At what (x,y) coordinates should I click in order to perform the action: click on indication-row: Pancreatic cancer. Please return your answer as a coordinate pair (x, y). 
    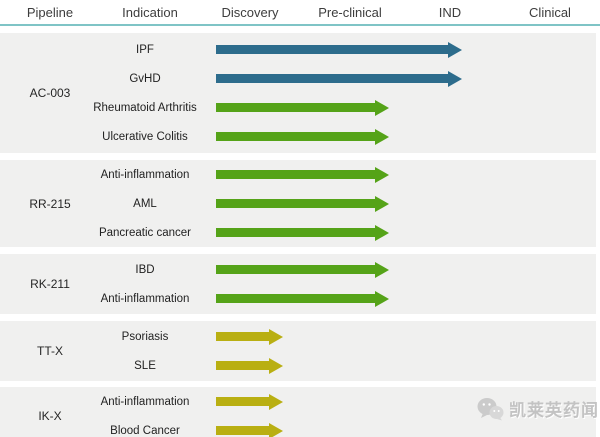
    Looking at the image, I should click on (298, 232).